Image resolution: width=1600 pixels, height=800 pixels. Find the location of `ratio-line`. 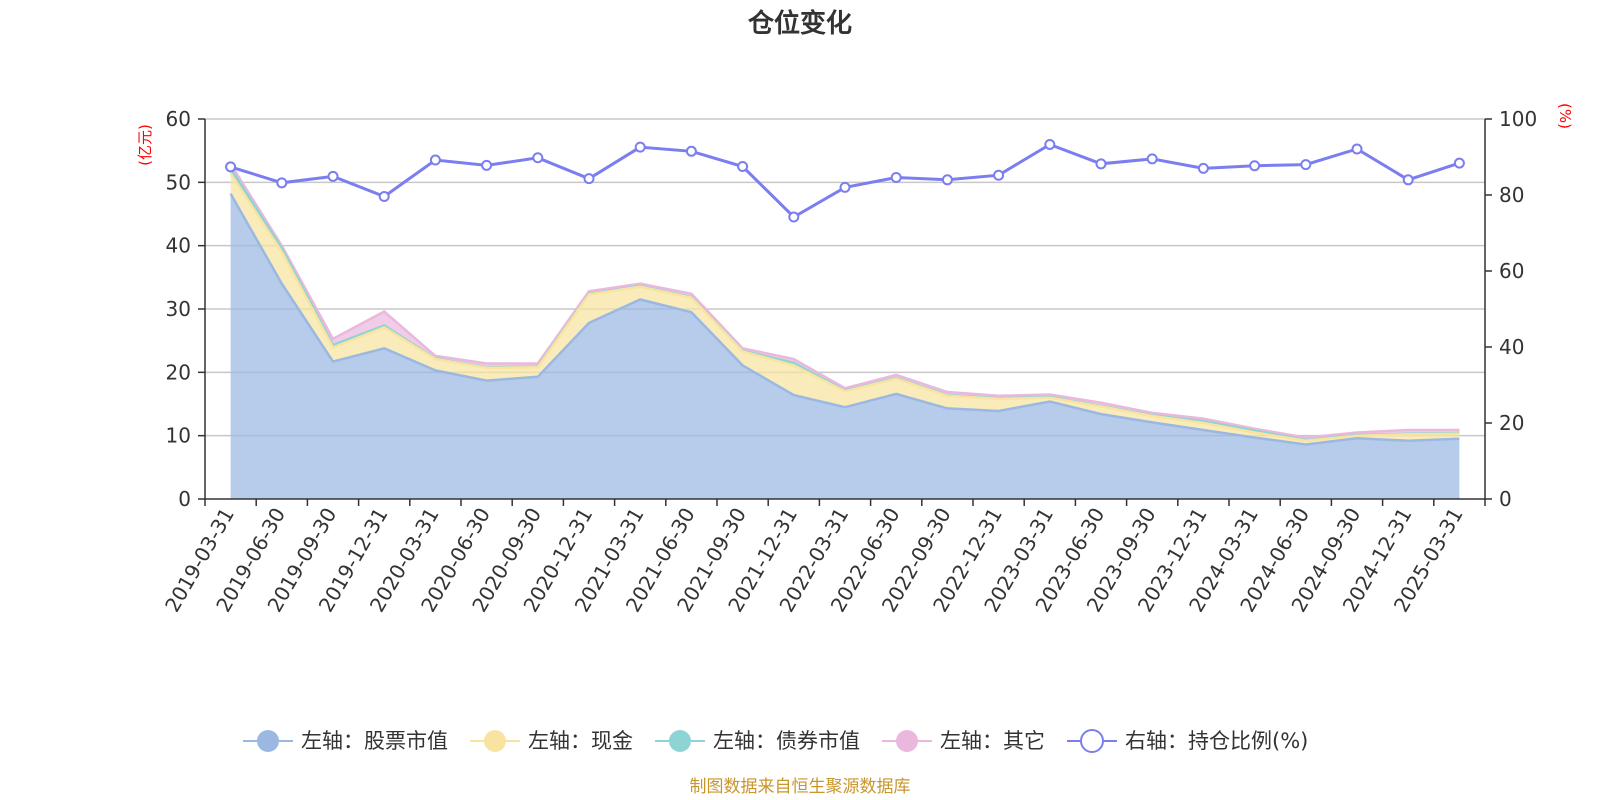

ratio-line is located at coordinates (845, 180).